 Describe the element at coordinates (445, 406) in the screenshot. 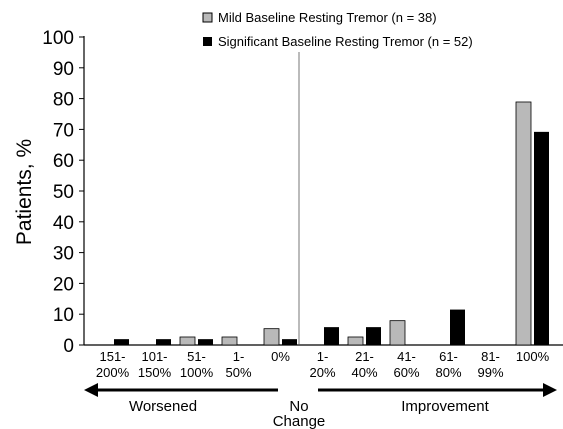

I see `improvement-label: Improvement` at that location.